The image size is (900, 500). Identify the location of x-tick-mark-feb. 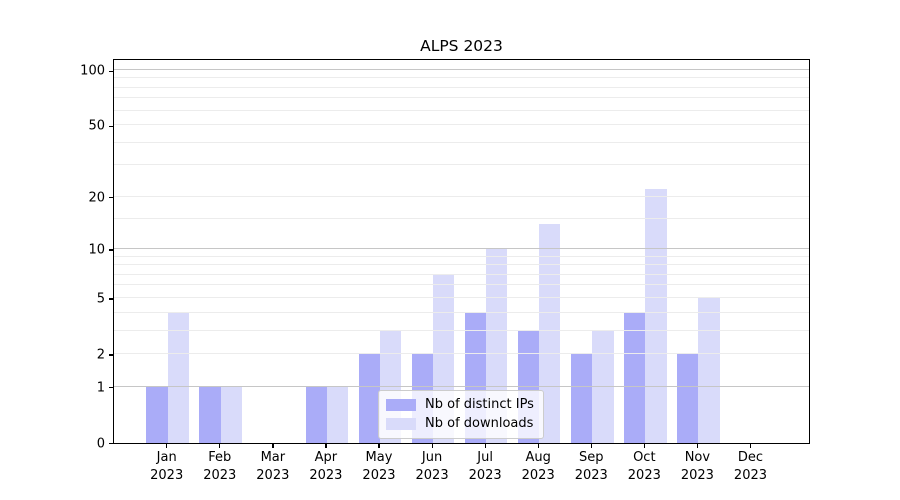
(220, 445).